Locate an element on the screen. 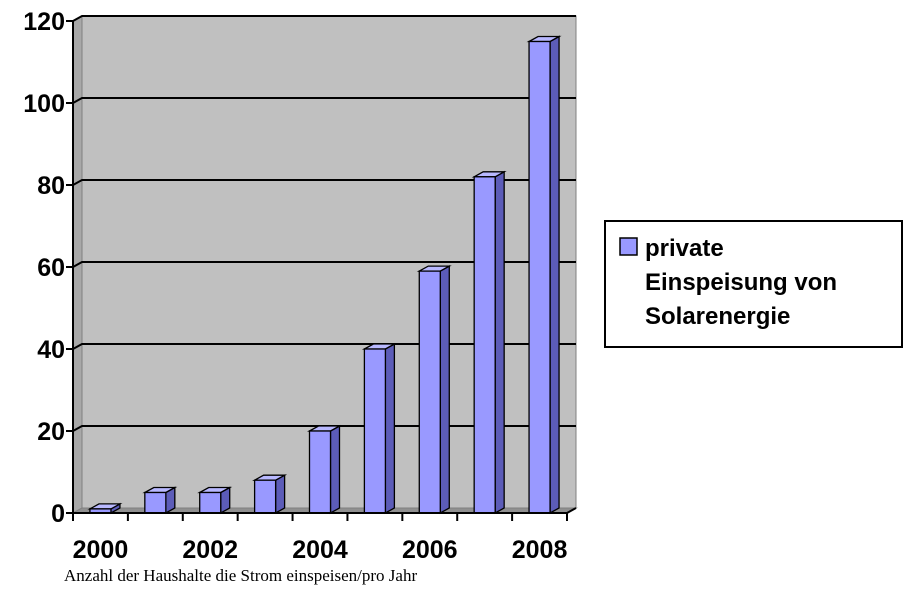 This screenshot has height=605, width=903. legend-box is located at coordinates (753, 284).